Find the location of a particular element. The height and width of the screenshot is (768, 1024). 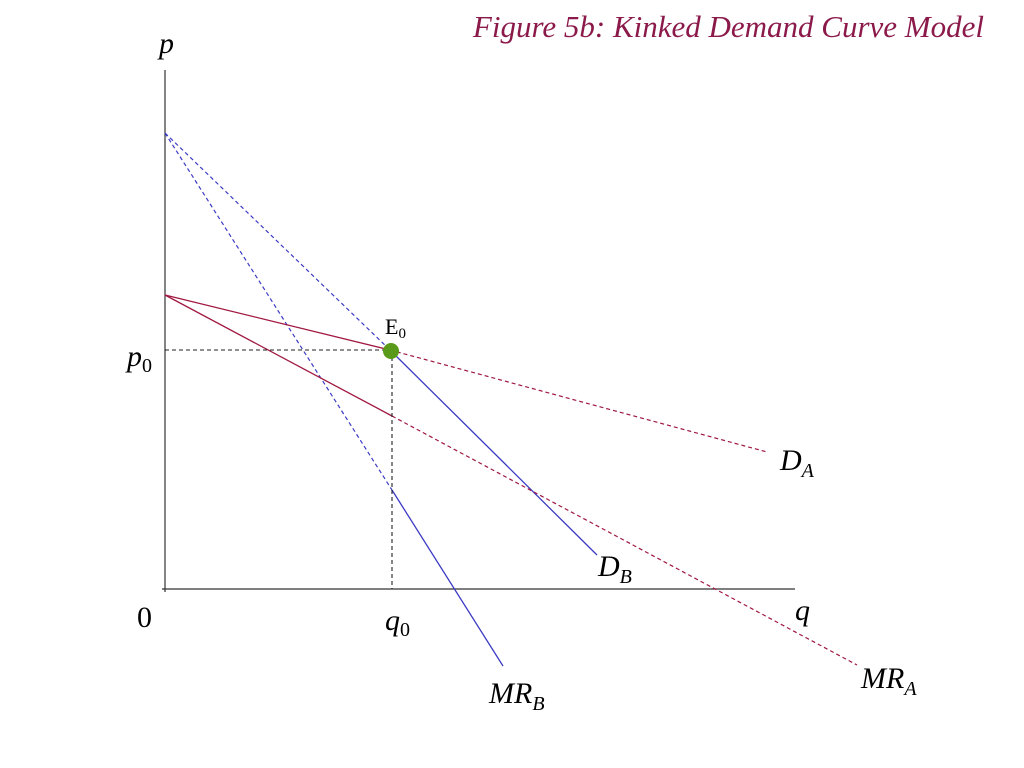

e0-label: E0 is located at coordinates (395, 328).